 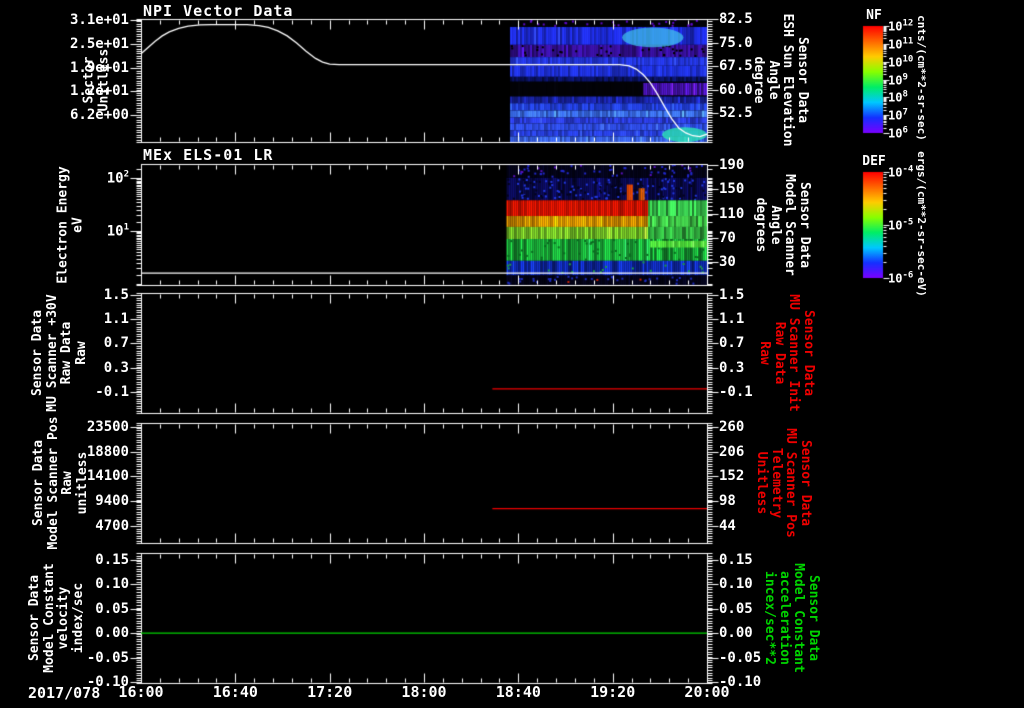 What do you see at coordinates (736, 113) in the screenshot?
I see `tick-label: 52.5` at bounding box center [736, 113].